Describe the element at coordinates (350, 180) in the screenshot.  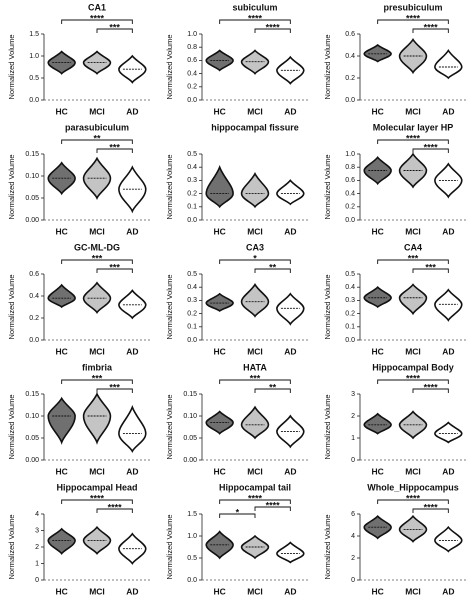
I see `y-tick-label: 0.6` at that location.